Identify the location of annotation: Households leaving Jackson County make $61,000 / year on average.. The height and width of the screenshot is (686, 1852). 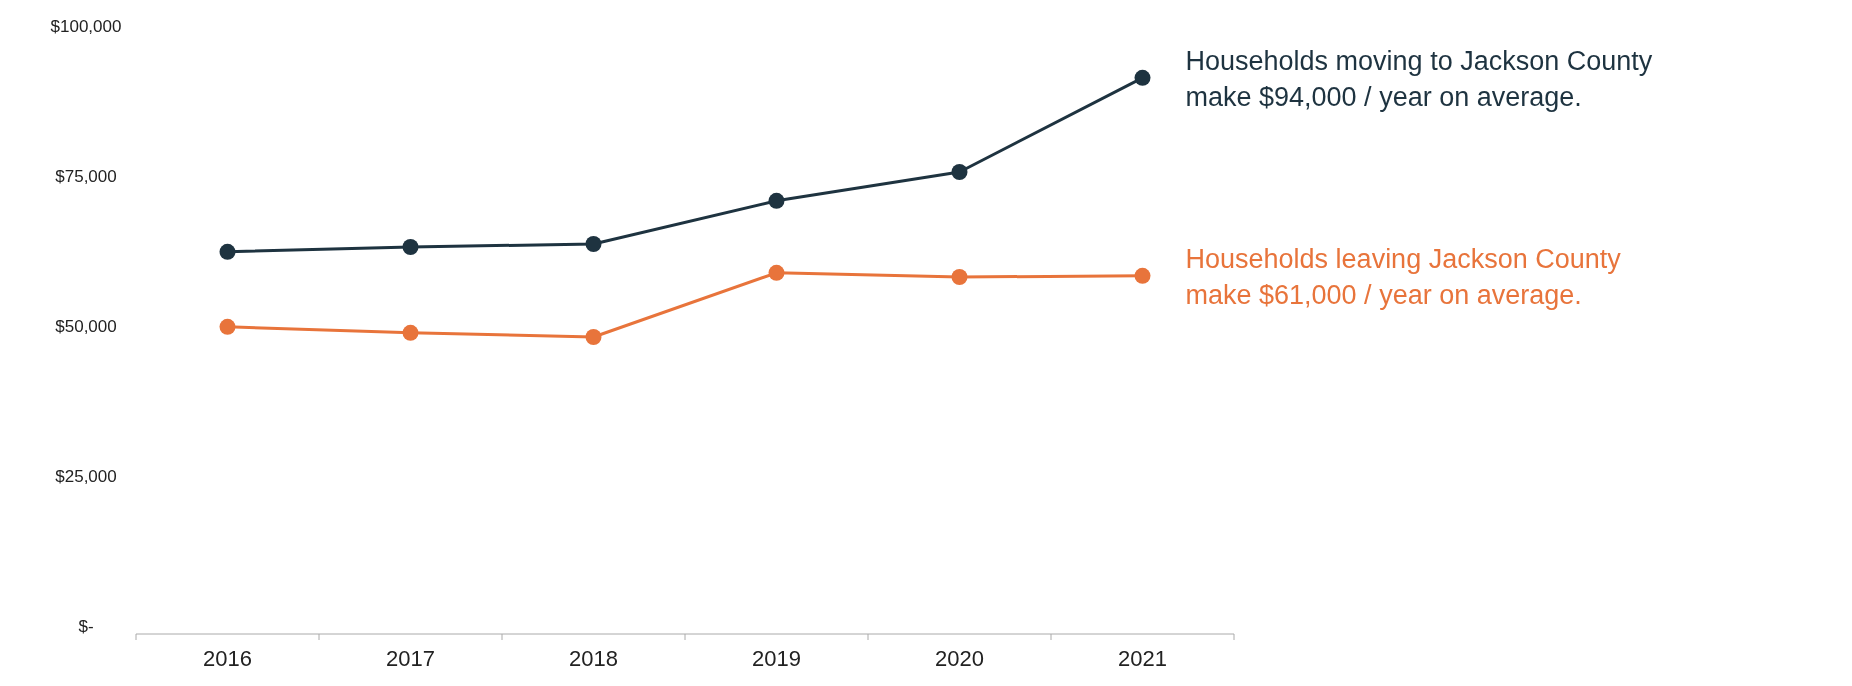
(1403, 276).